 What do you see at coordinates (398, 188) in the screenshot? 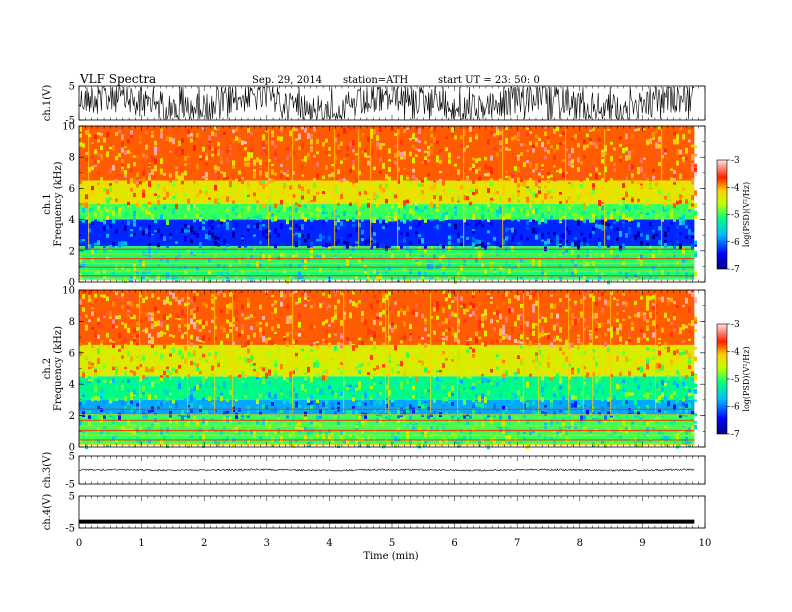
I see `spectrogram-streak` at bounding box center [398, 188].